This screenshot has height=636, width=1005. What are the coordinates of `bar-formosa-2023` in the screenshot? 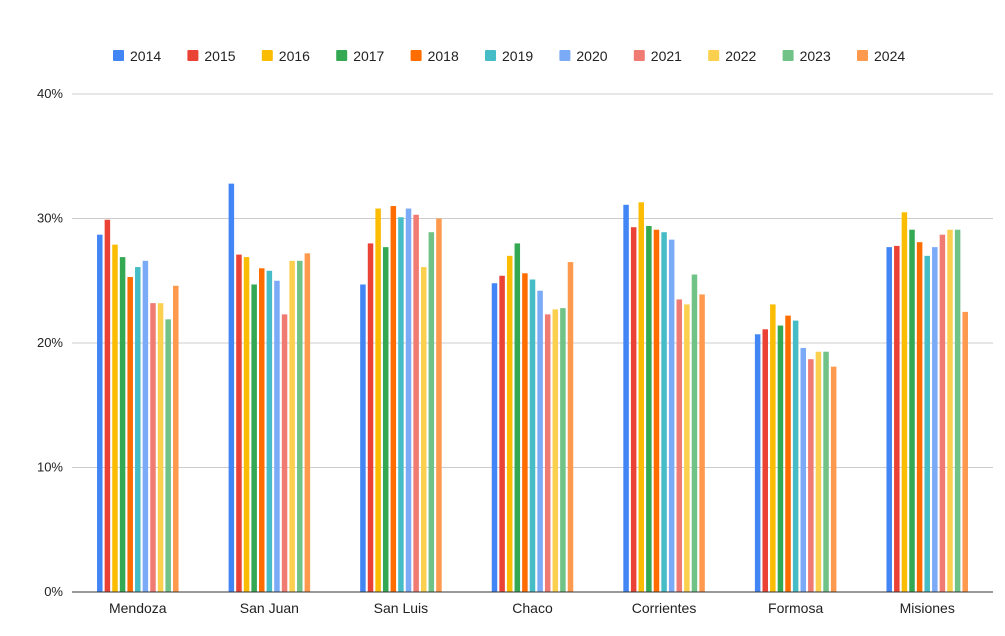 It's located at (826, 471).